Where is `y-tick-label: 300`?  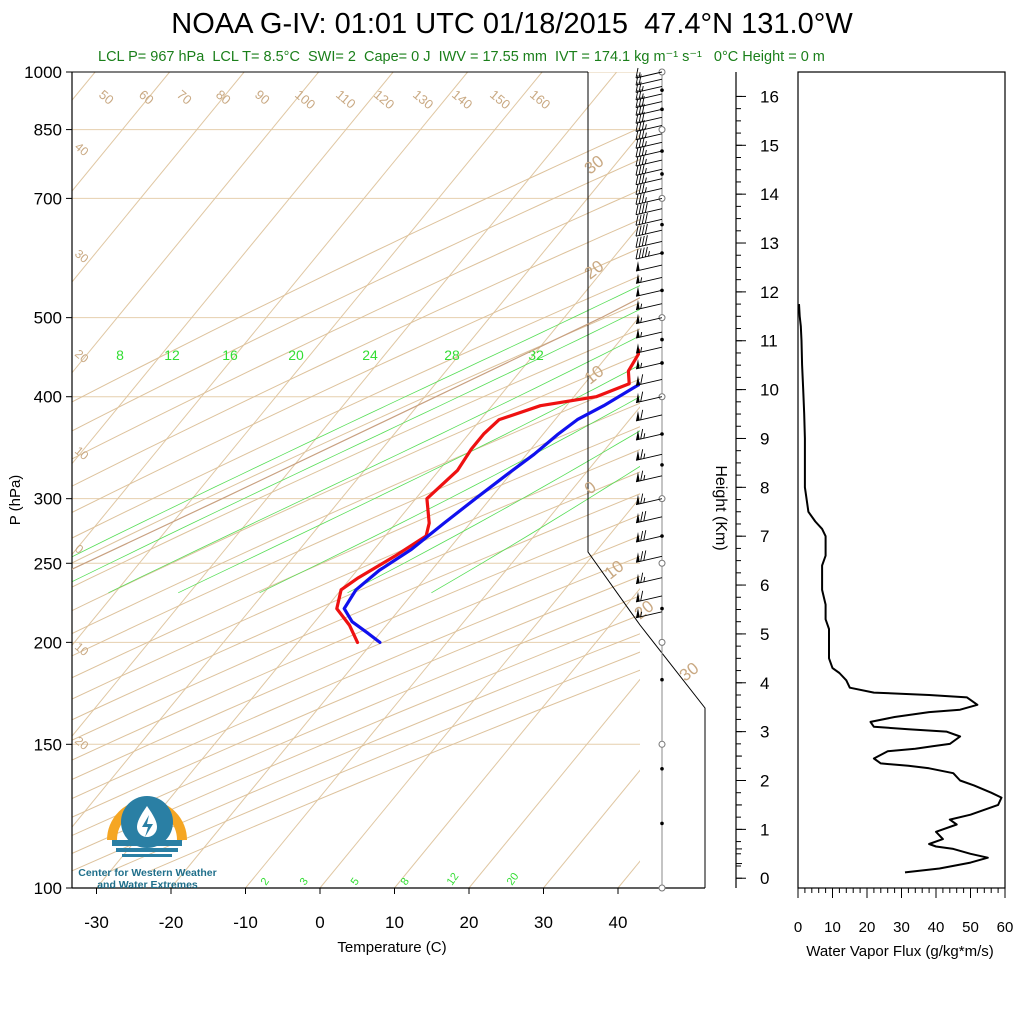
y-tick-label: 300 is located at coordinates (48, 499).